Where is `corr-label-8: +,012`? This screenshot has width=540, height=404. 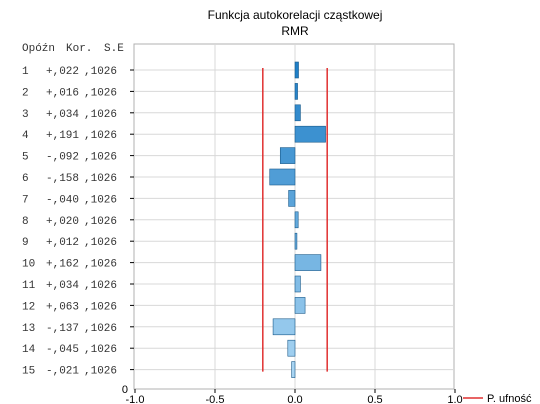
corr-label-8: +,012 is located at coordinates (62, 243).